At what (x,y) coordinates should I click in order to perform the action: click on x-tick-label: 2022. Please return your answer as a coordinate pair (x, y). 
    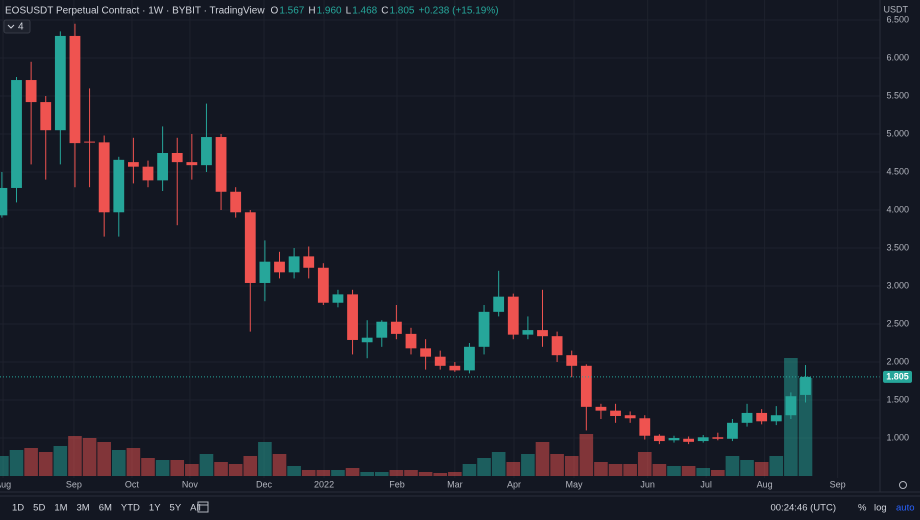
    Looking at the image, I should click on (324, 484).